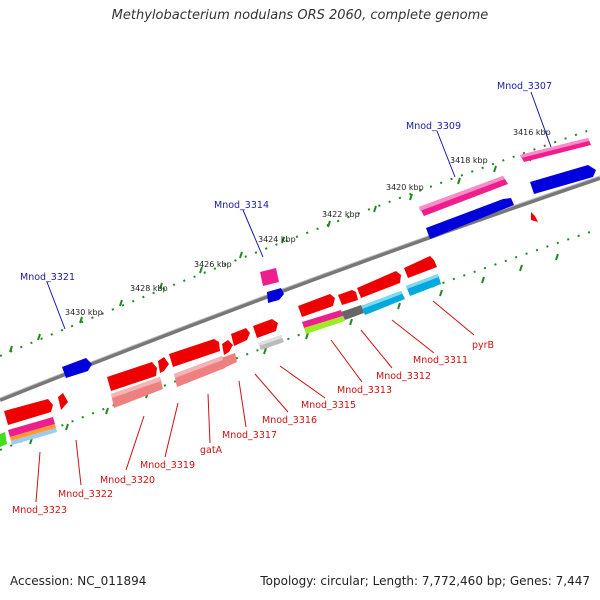 The image size is (600, 600). What do you see at coordinates (241, 205) in the screenshot?
I see `gene-label-mnod-3314: Mnod_3314` at bounding box center [241, 205].